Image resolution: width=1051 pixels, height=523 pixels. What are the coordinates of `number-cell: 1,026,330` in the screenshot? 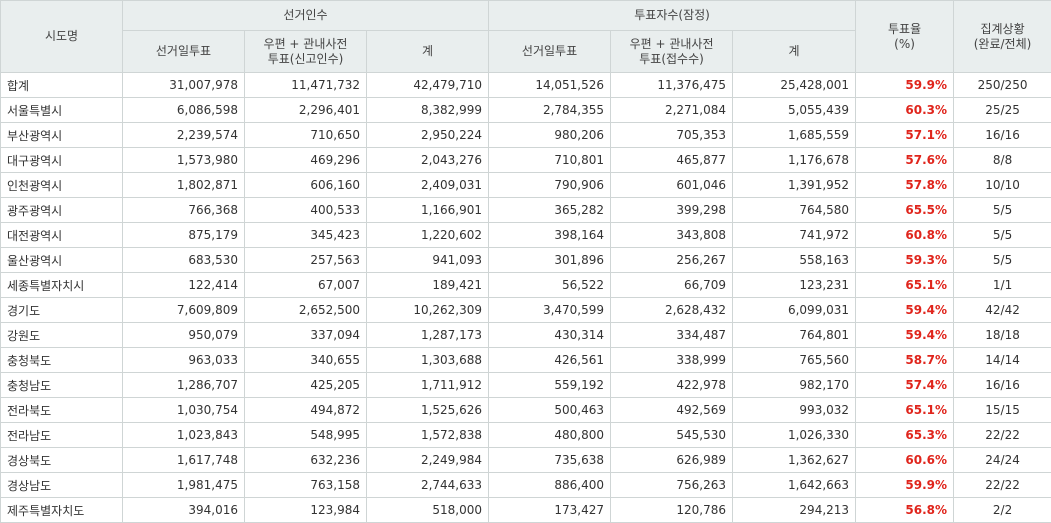 It's located at (794, 435).